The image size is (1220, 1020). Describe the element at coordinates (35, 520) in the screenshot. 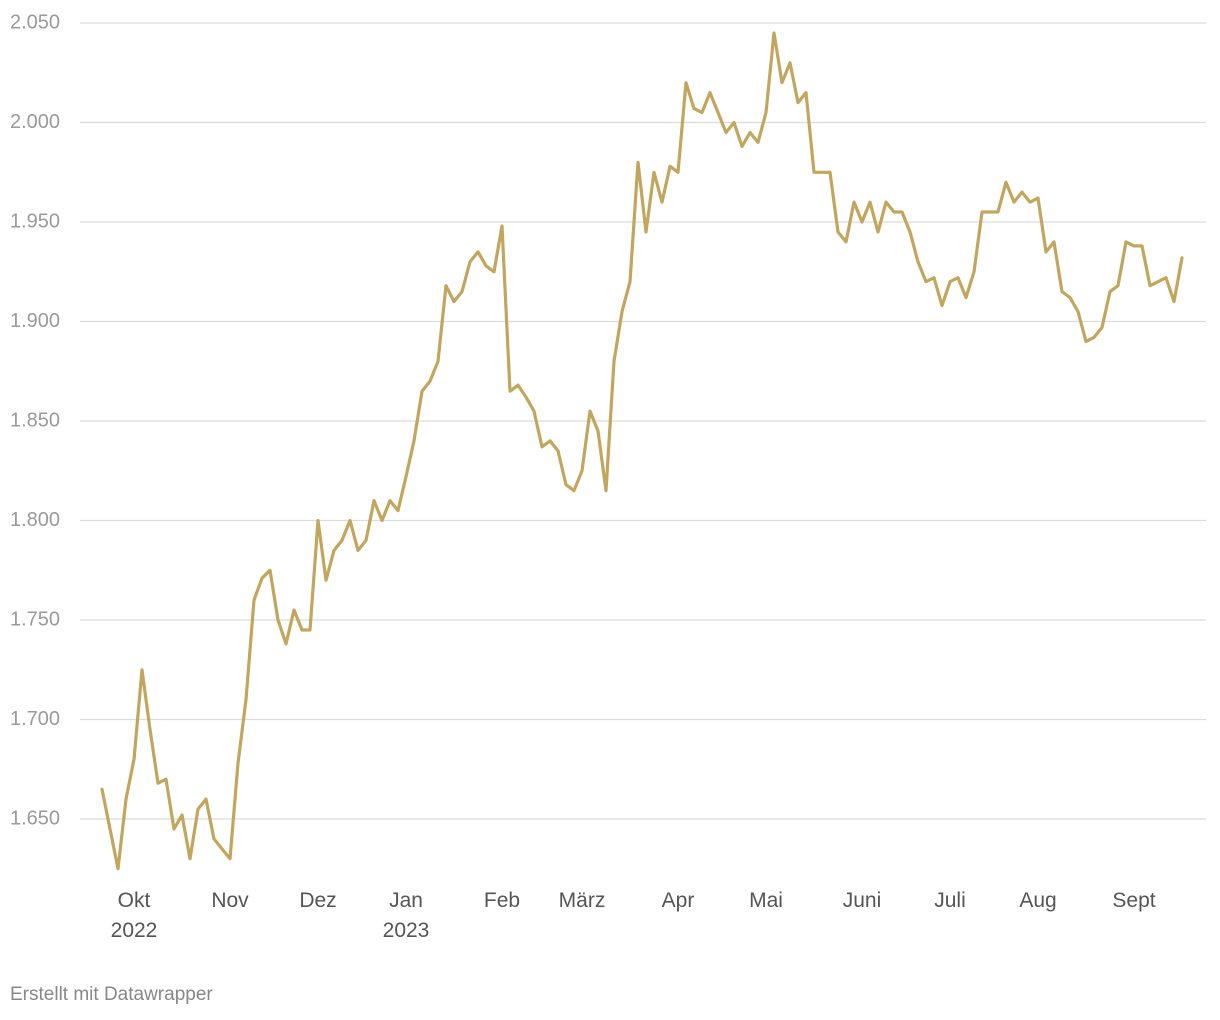

I see `y-tick-label: 1.800` at that location.